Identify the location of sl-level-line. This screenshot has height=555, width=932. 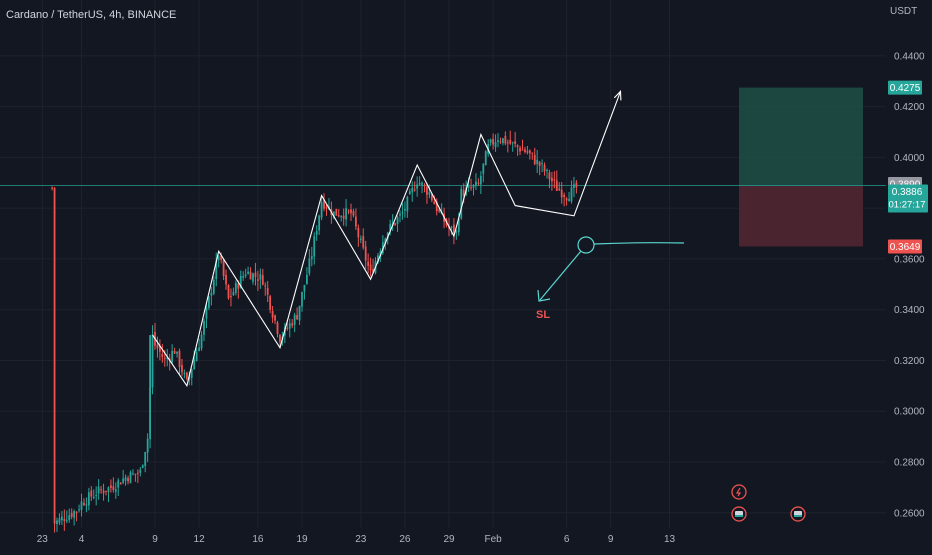
(639, 243).